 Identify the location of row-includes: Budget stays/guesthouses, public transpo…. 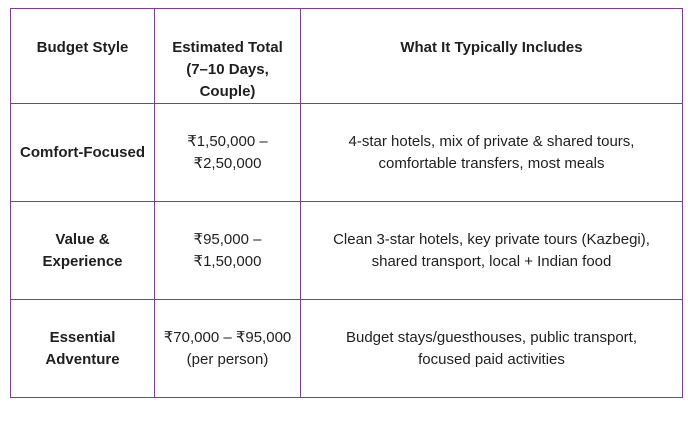
(491, 348).